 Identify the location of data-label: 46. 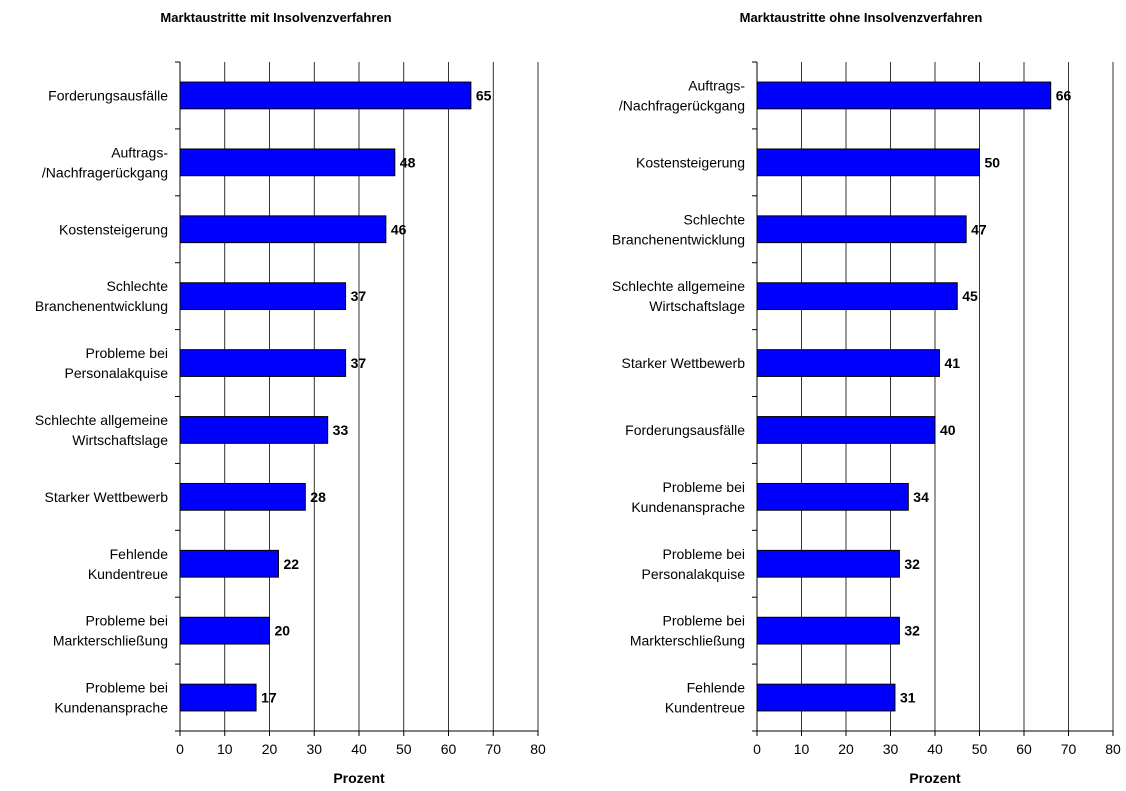
(399, 229).